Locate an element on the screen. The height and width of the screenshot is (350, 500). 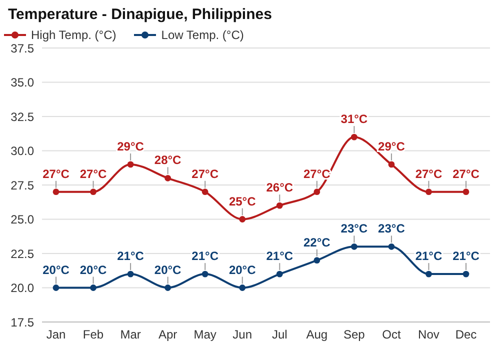
data-label: 28°C is located at coordinates (168, 160).